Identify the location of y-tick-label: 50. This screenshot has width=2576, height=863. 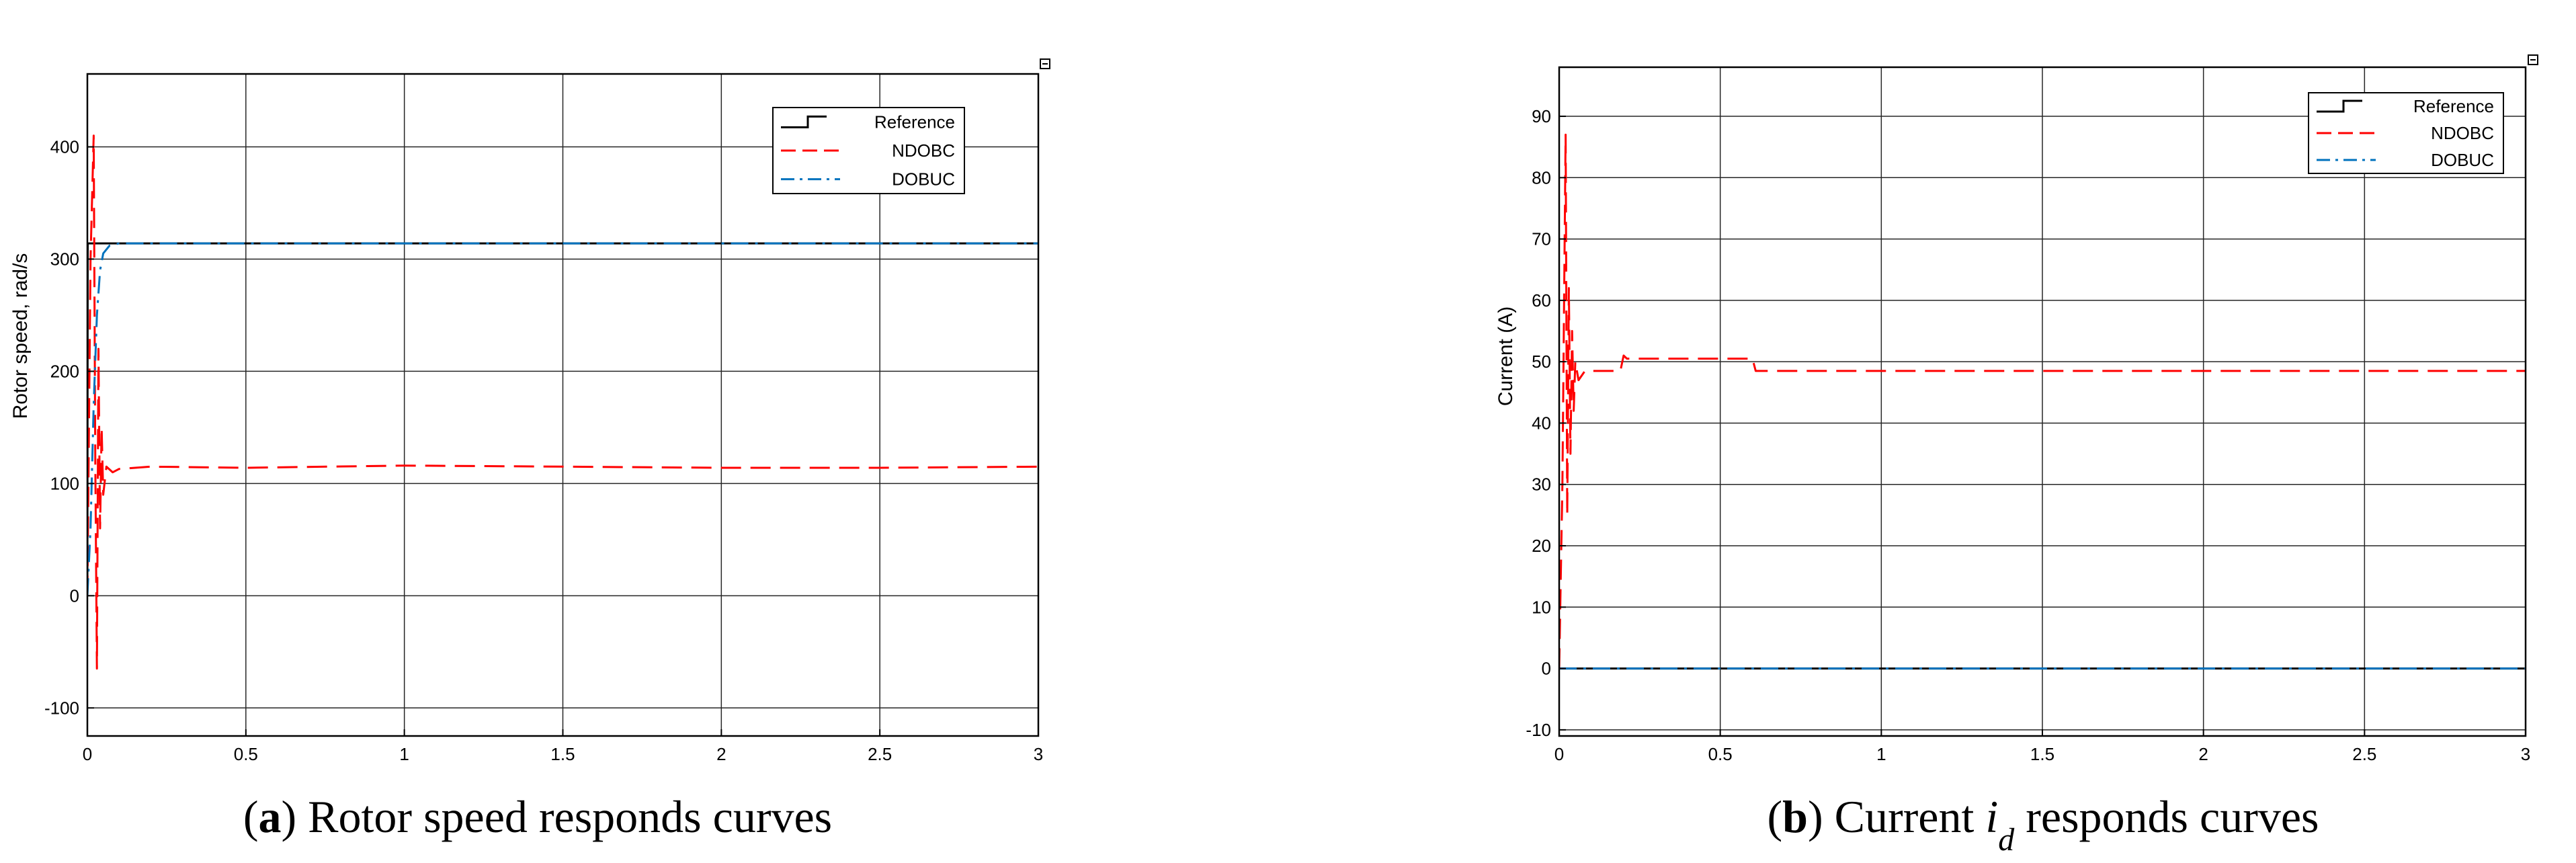
(1541, 362).